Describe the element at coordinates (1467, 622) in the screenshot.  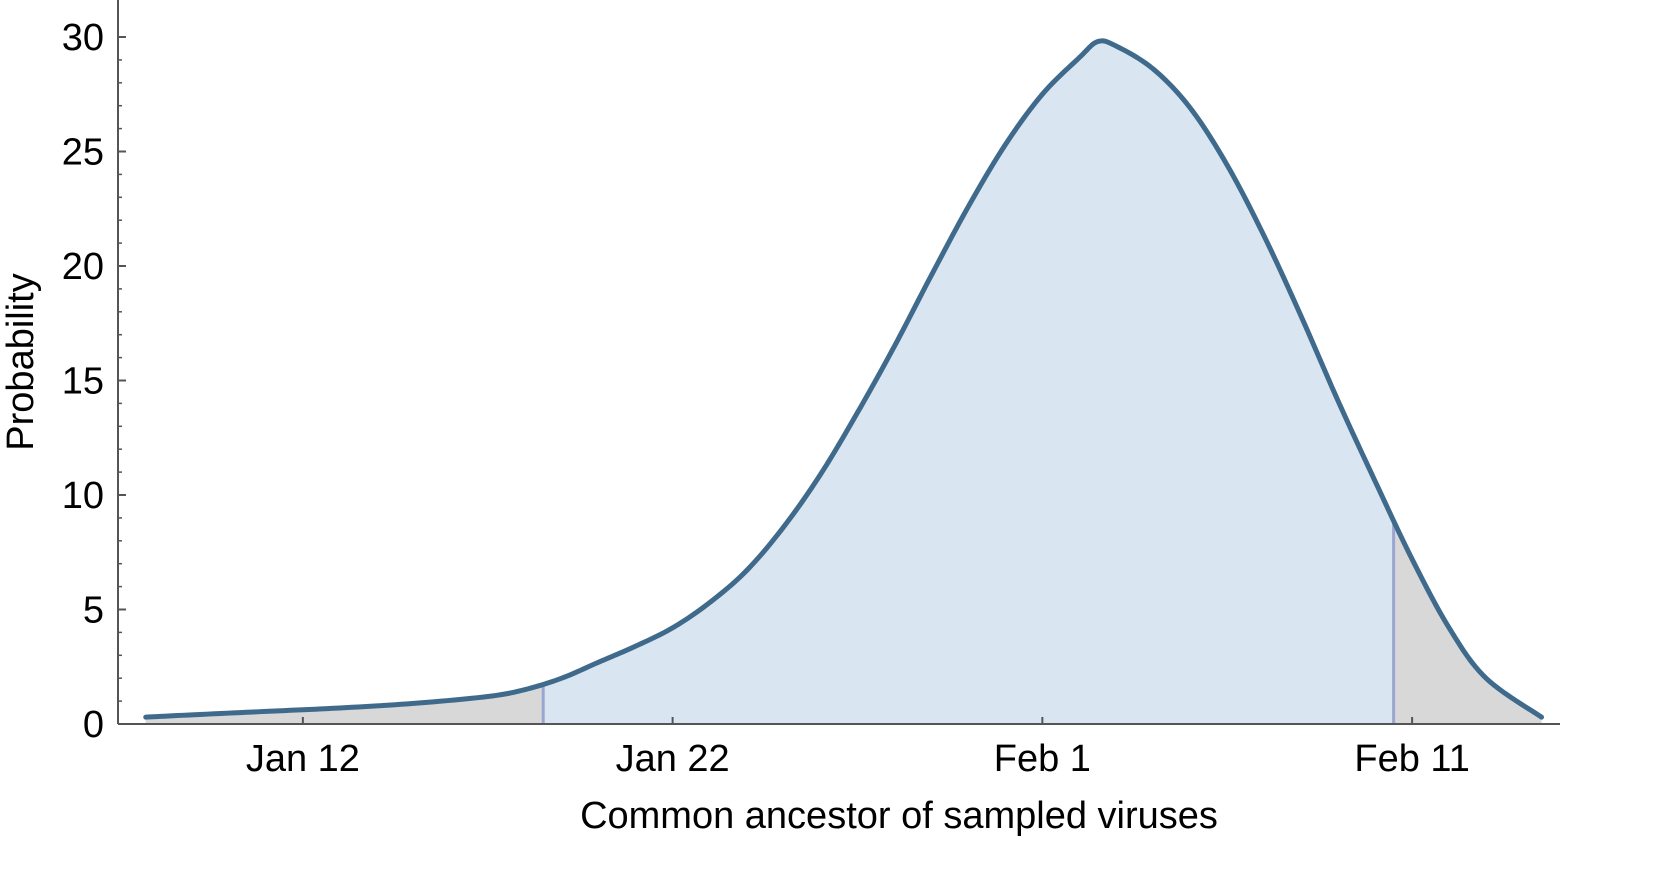
I see `right-tail-area` at that location.